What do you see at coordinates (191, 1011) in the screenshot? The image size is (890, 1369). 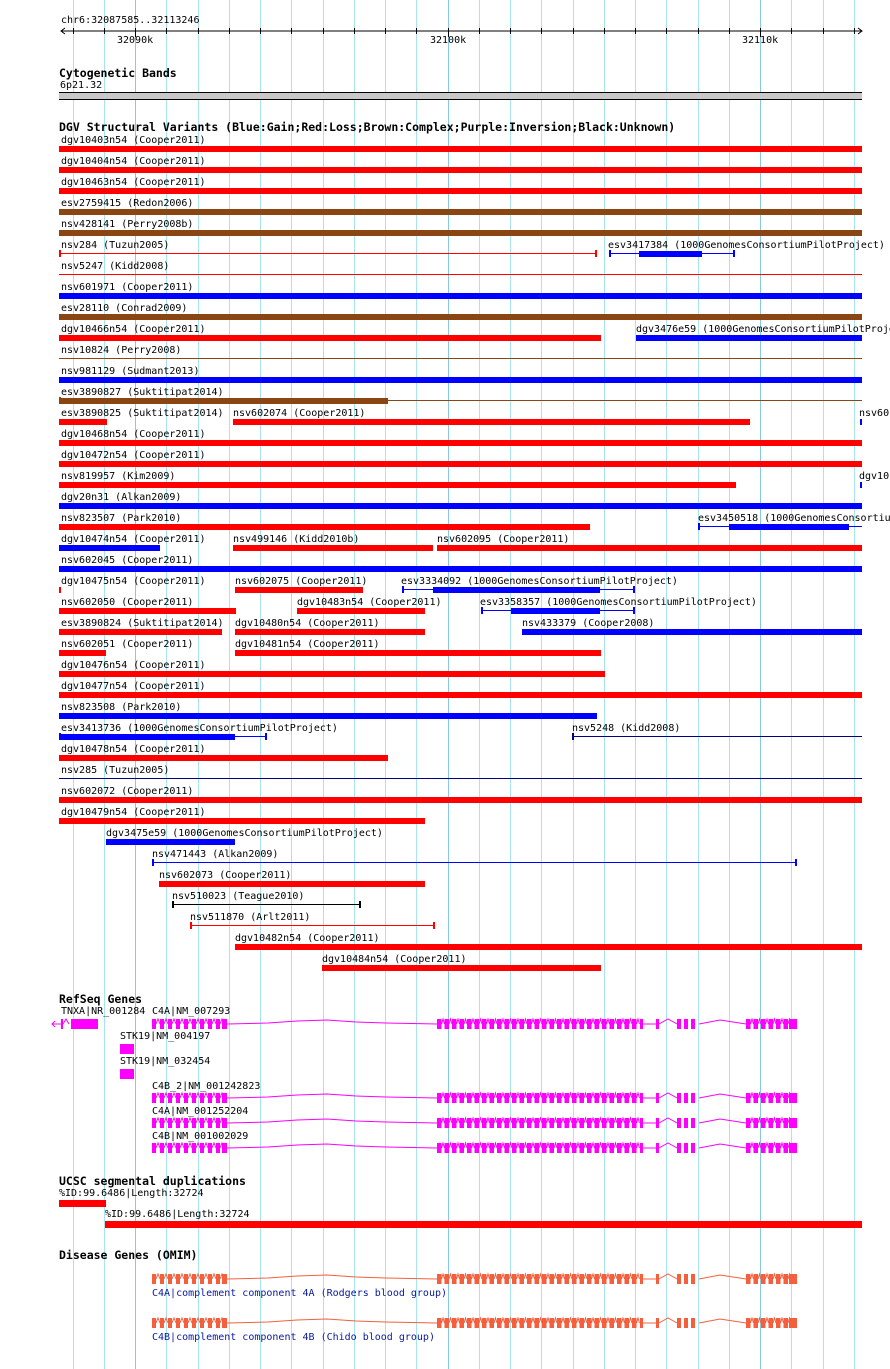 I see `gene-label: C4A|NM_007293` at bounding box center [191, 1011].